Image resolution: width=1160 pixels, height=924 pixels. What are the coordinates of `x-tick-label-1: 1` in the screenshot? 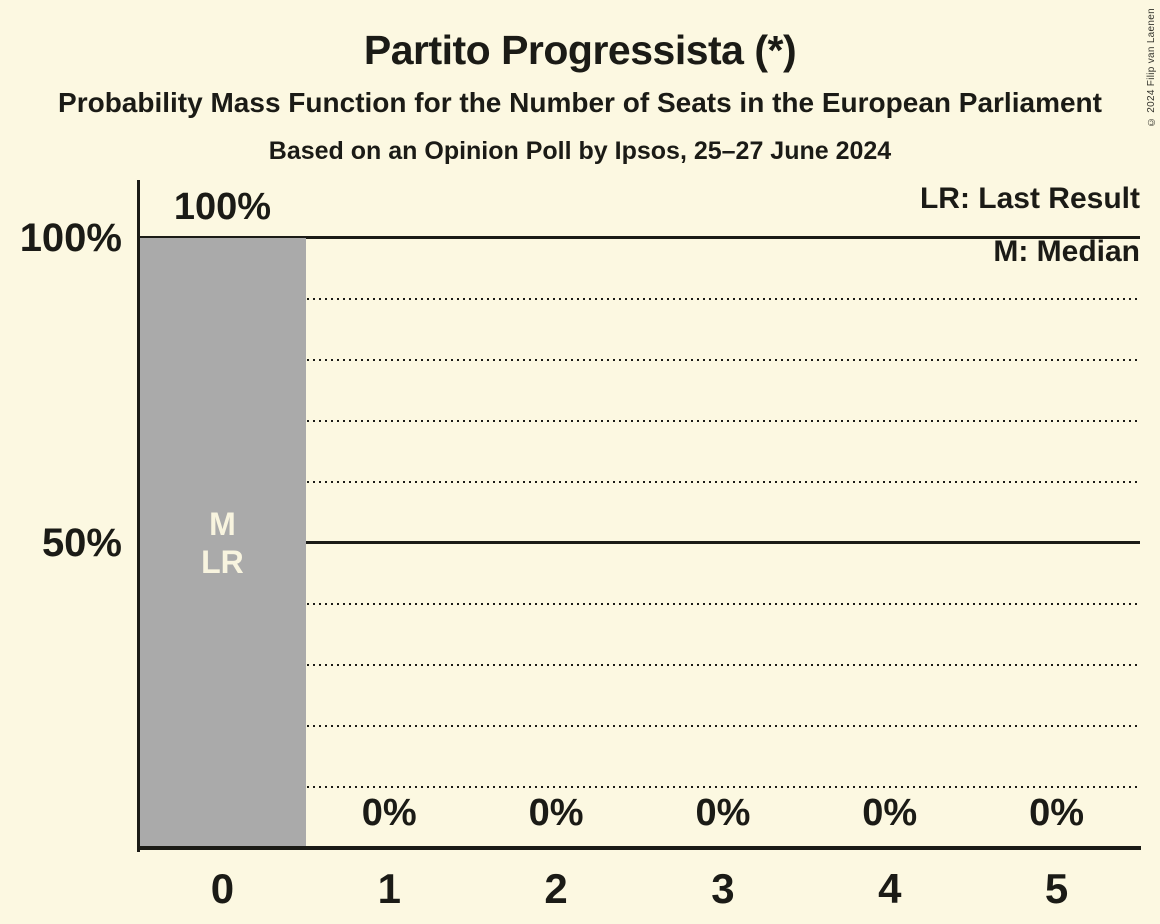 It's located at (389, 888).